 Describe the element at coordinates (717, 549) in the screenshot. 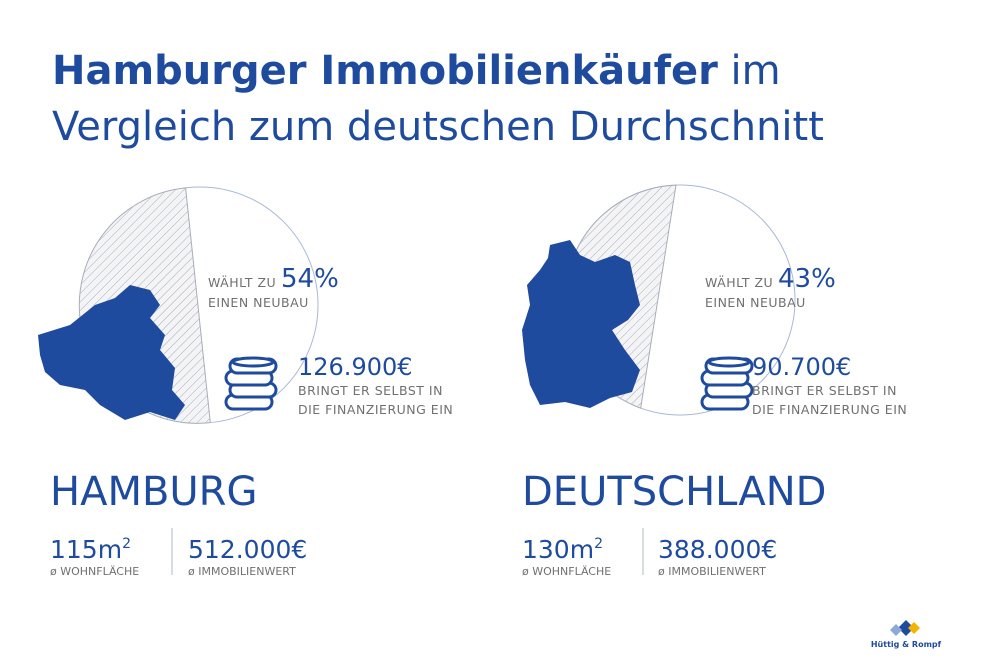

I see `property-value: 388.000€` at that location.